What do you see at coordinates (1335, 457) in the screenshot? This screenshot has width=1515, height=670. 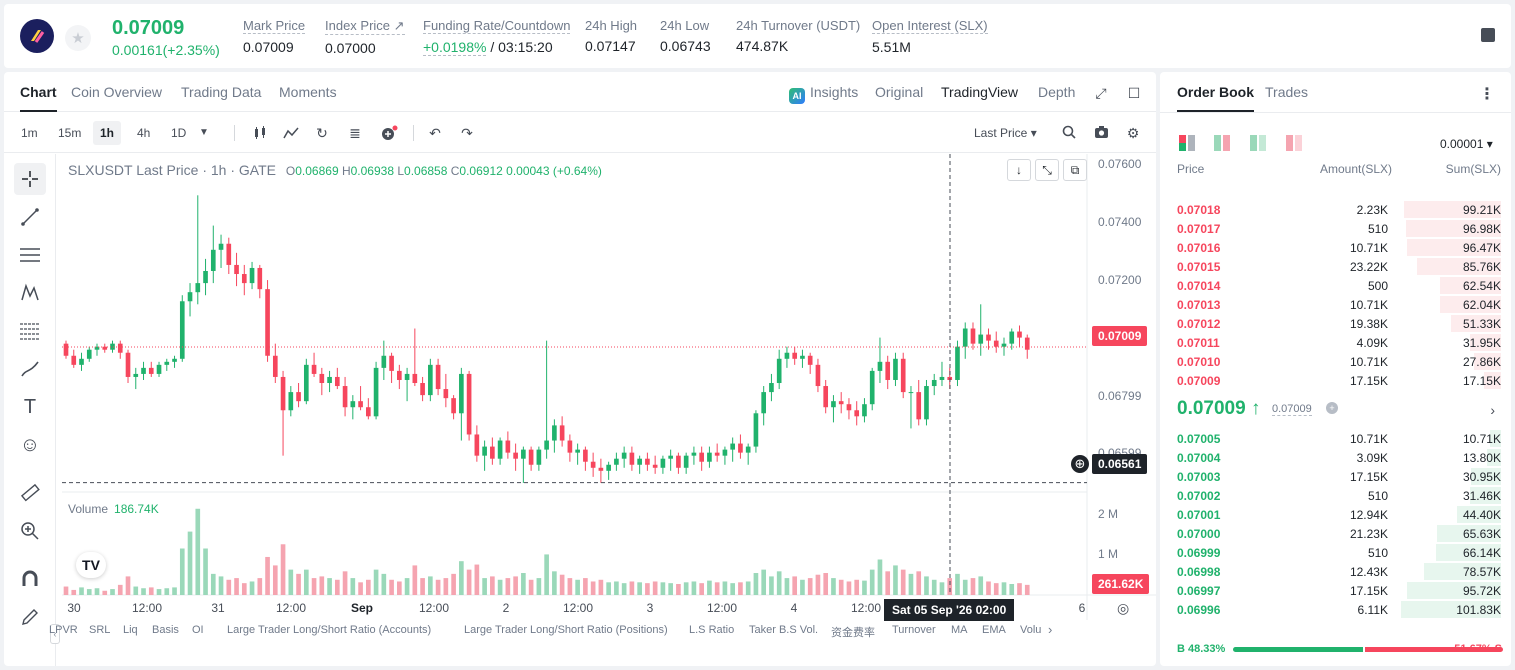 I see `bid-row: 0.07004 3.09K 13.80K` at bounding box center [1335, 457].